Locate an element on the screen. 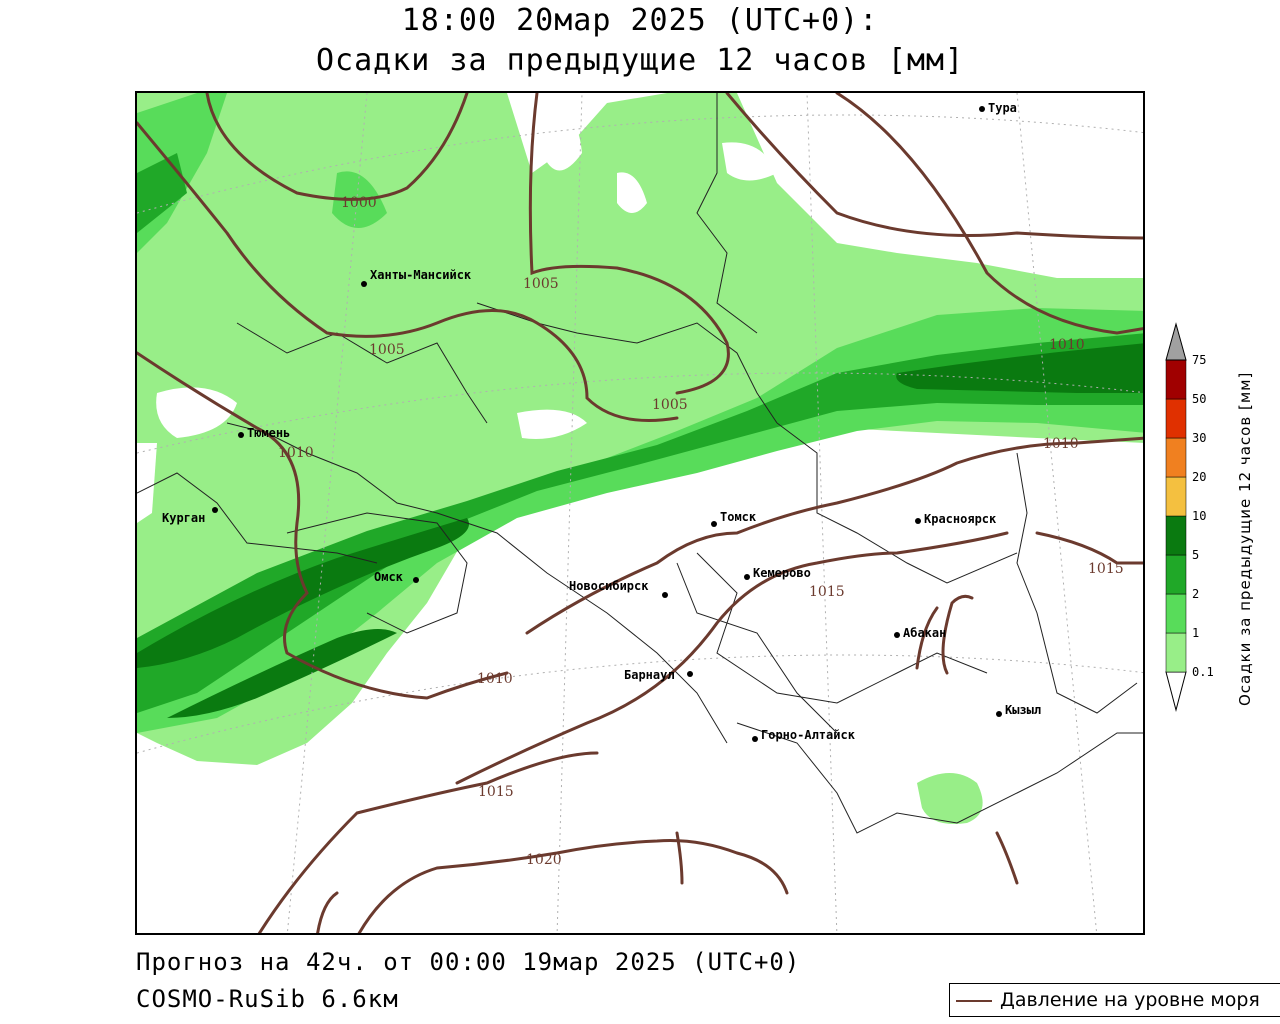  isobar-legend: Давление на уровне моря is located at coordinates (1114, 1000).